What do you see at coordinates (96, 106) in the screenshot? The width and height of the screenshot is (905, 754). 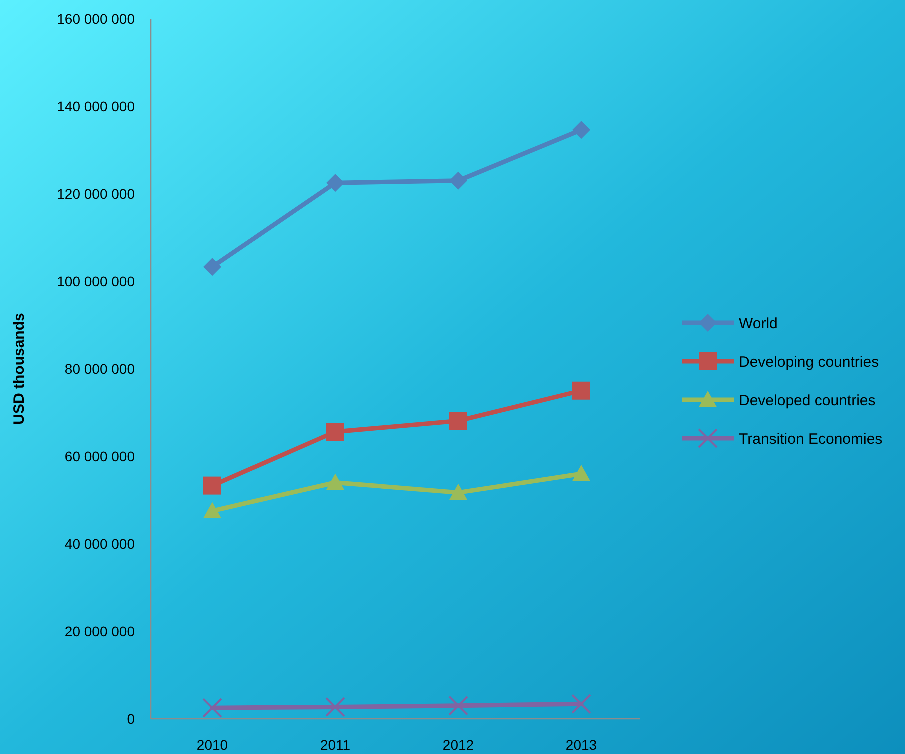 I see `y-tick-label: 140 000 000` at bounding box center [96, 106].